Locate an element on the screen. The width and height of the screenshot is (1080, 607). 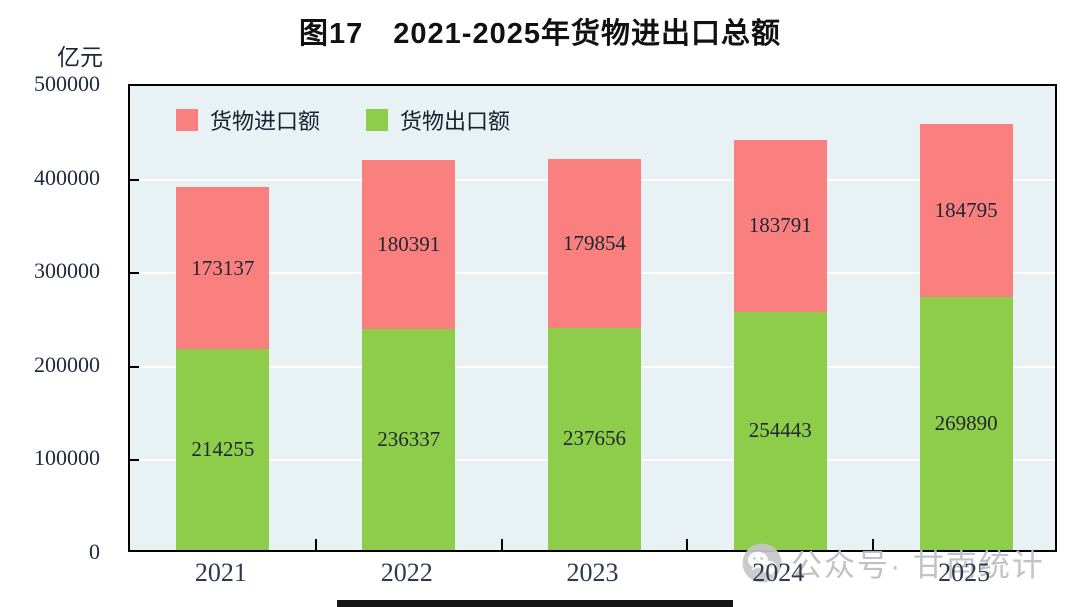
legend-label-export: 货物出口额 is located at coordinates (455, 121).